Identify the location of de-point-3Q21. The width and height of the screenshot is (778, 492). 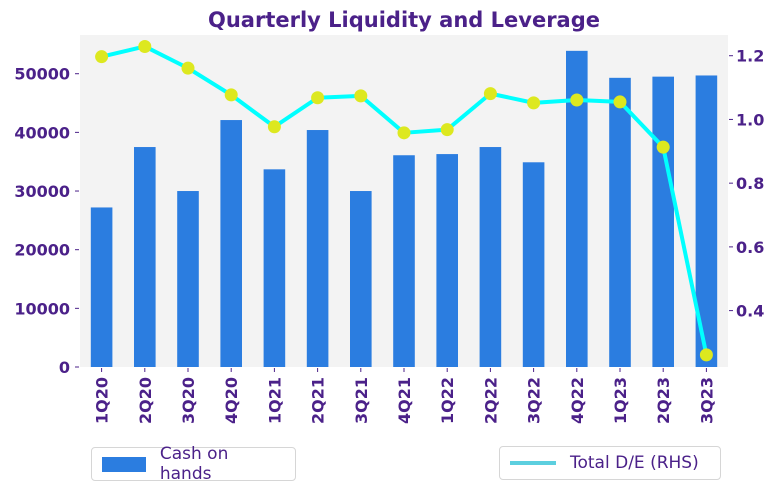
(361, 96).